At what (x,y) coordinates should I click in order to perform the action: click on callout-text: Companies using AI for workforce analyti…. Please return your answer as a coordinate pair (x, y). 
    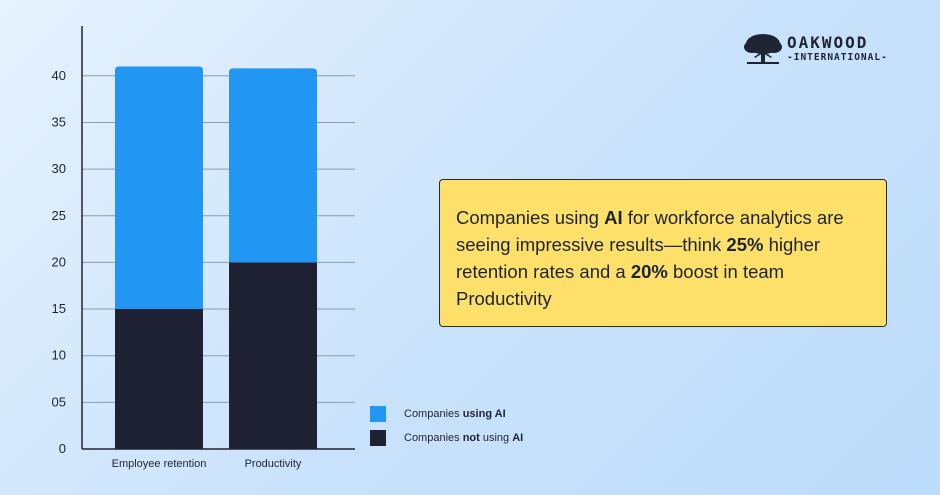
    Looking at the image, I should click on (663, 258).